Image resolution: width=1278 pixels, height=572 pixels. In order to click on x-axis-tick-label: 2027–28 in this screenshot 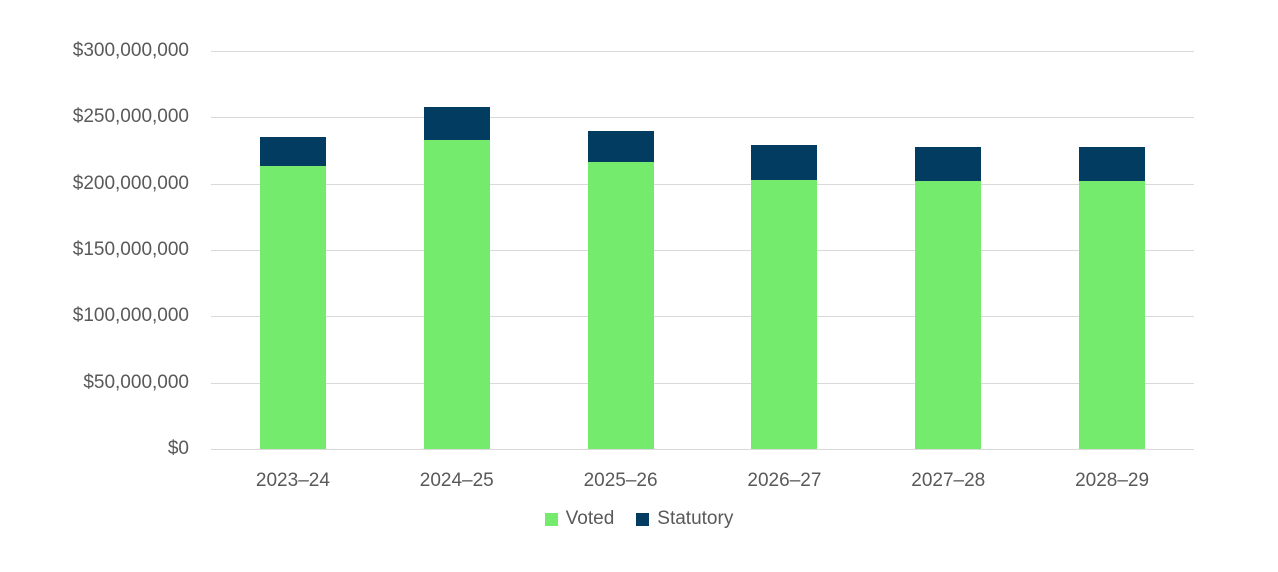, I will do `click(948, 480)`.